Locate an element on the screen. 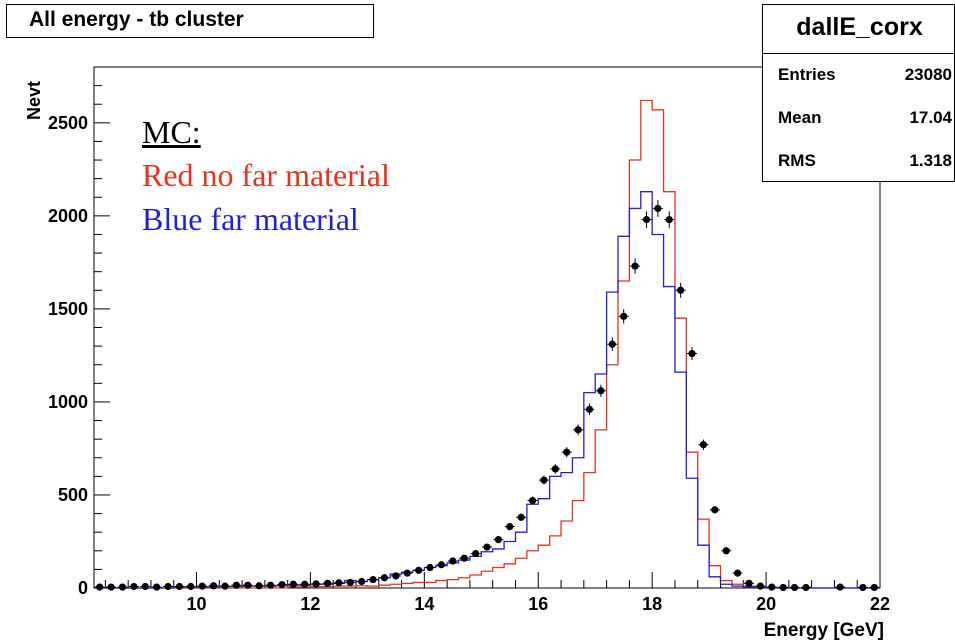 The image size is (955, 644). stats-name: dallE_corx is located at coordinates (859, 27).